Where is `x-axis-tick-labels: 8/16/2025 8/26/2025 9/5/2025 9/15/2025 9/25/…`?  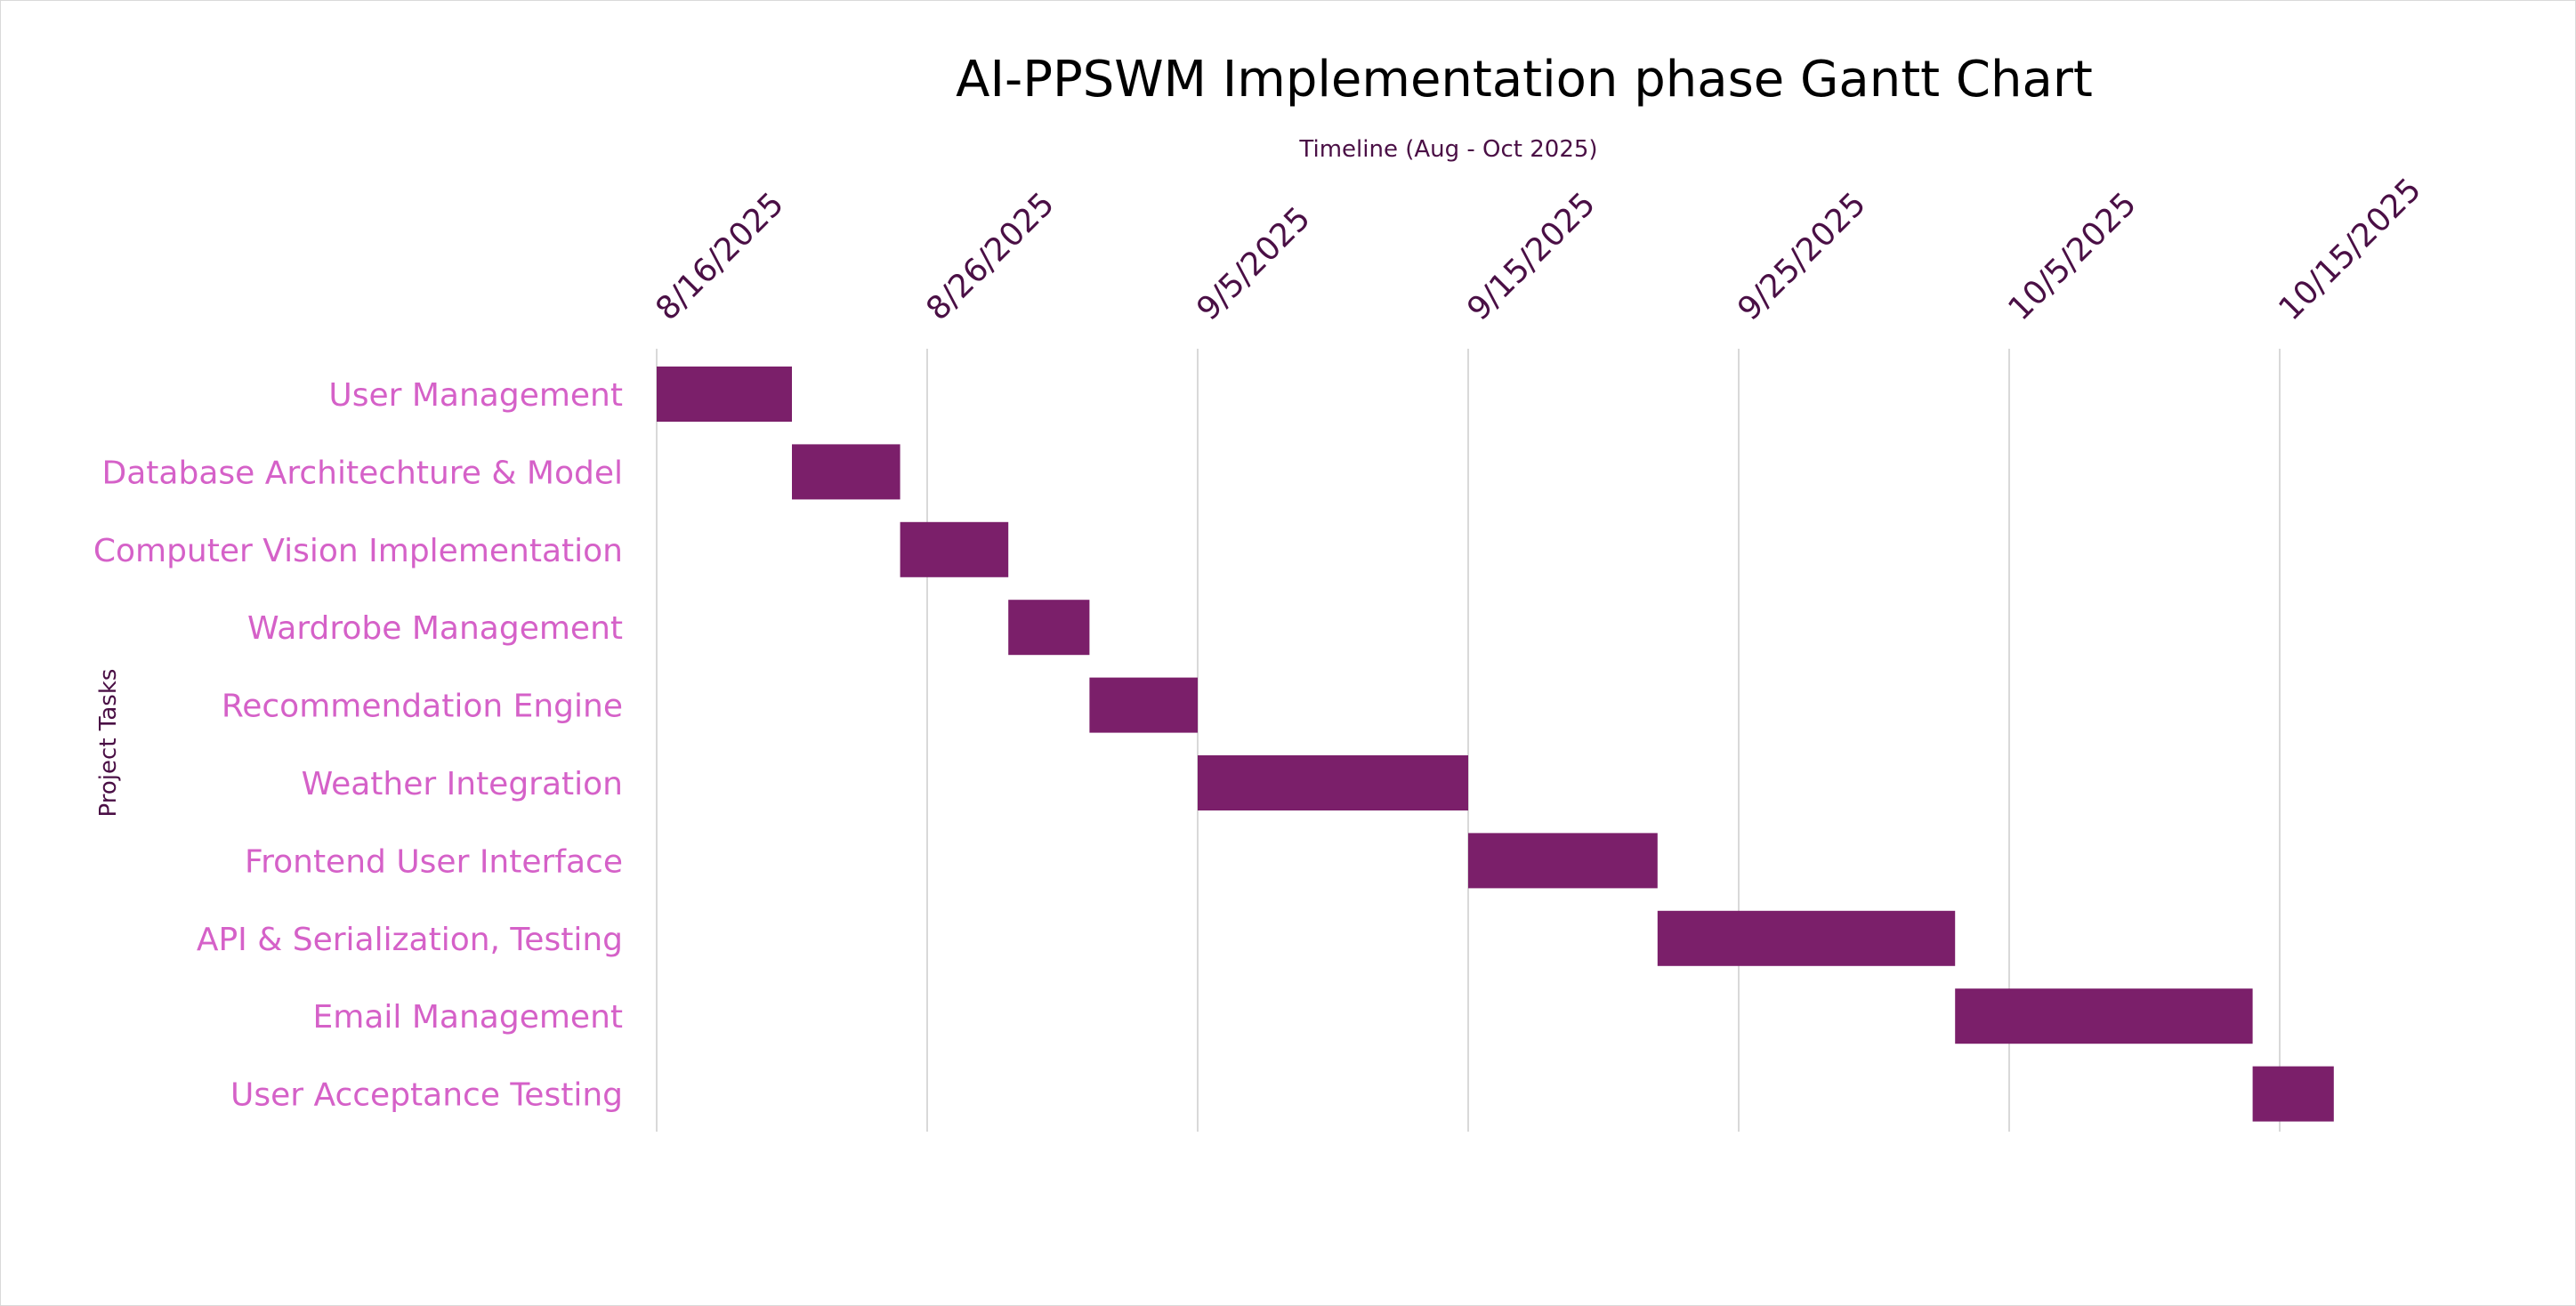
x-axis-tick-labels: 8/16/2025 8/26/2025 9/5/2025 9/15/2025 9/25/… is located at coordinates (1538, 250).